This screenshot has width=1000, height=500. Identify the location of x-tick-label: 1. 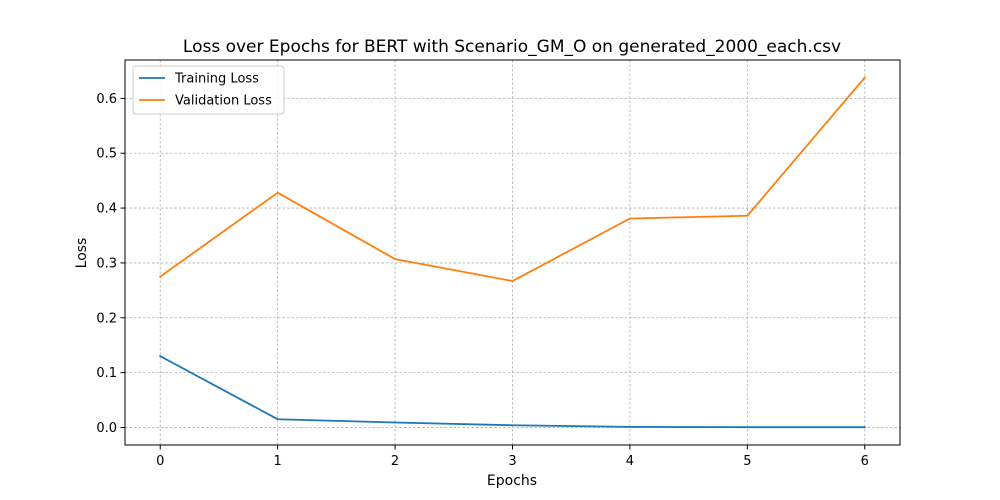
(278, 461).